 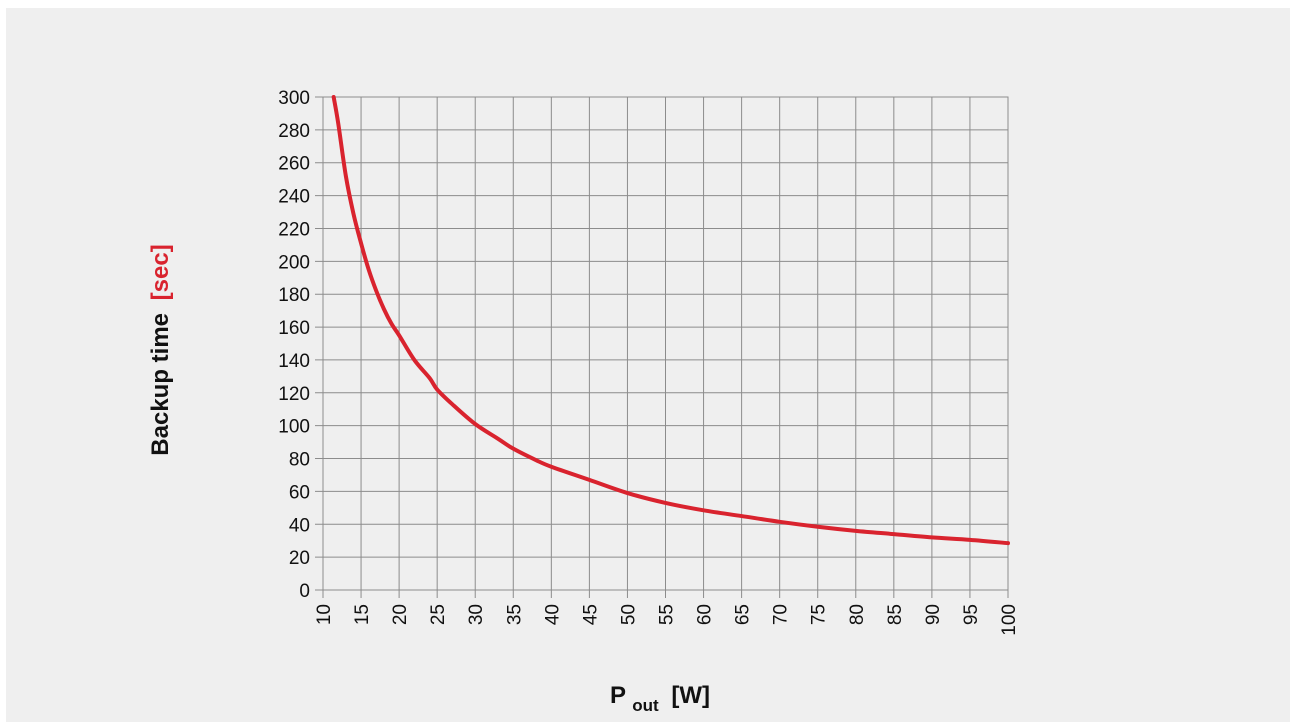 I want to click on x-tick-label-25: 25, so click(x=438, y=614).